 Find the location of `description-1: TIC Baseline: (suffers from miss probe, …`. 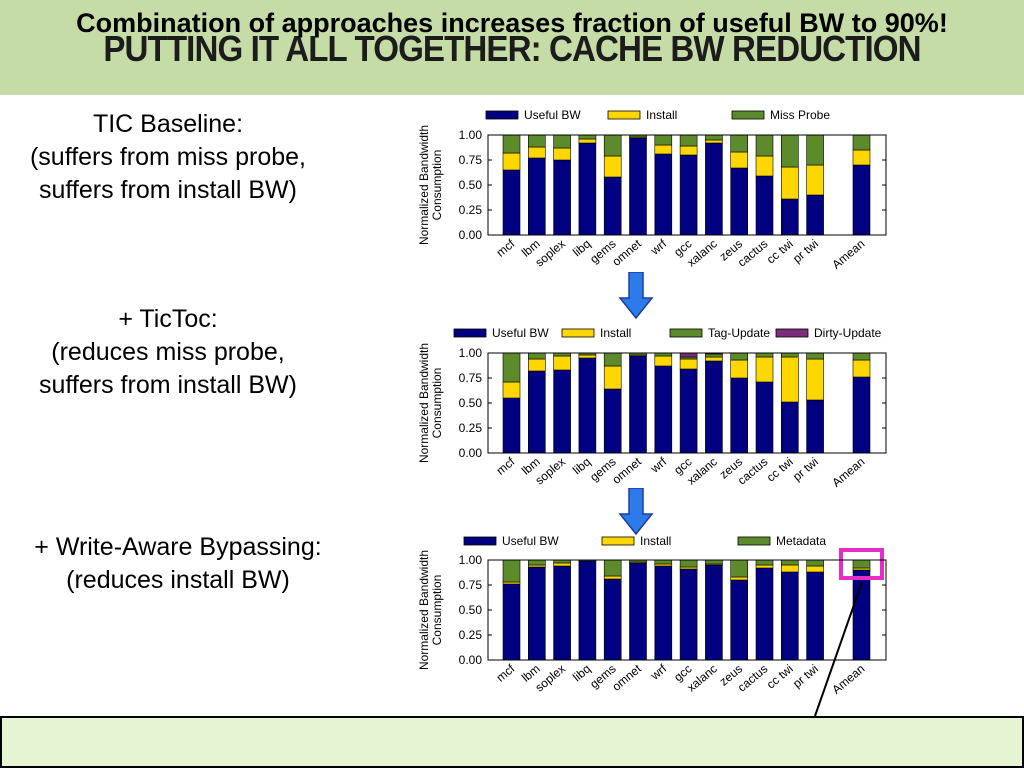

description-1: TIC Baseline: (suffers from miss probe, … is located at coordinates (168, 157).